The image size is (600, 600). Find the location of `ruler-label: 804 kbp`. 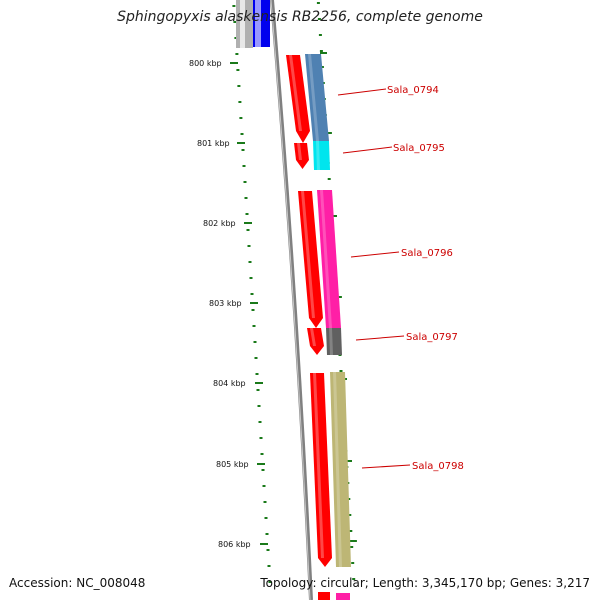

ruler-label: 804 kbp is located at coordinates (229, 383).